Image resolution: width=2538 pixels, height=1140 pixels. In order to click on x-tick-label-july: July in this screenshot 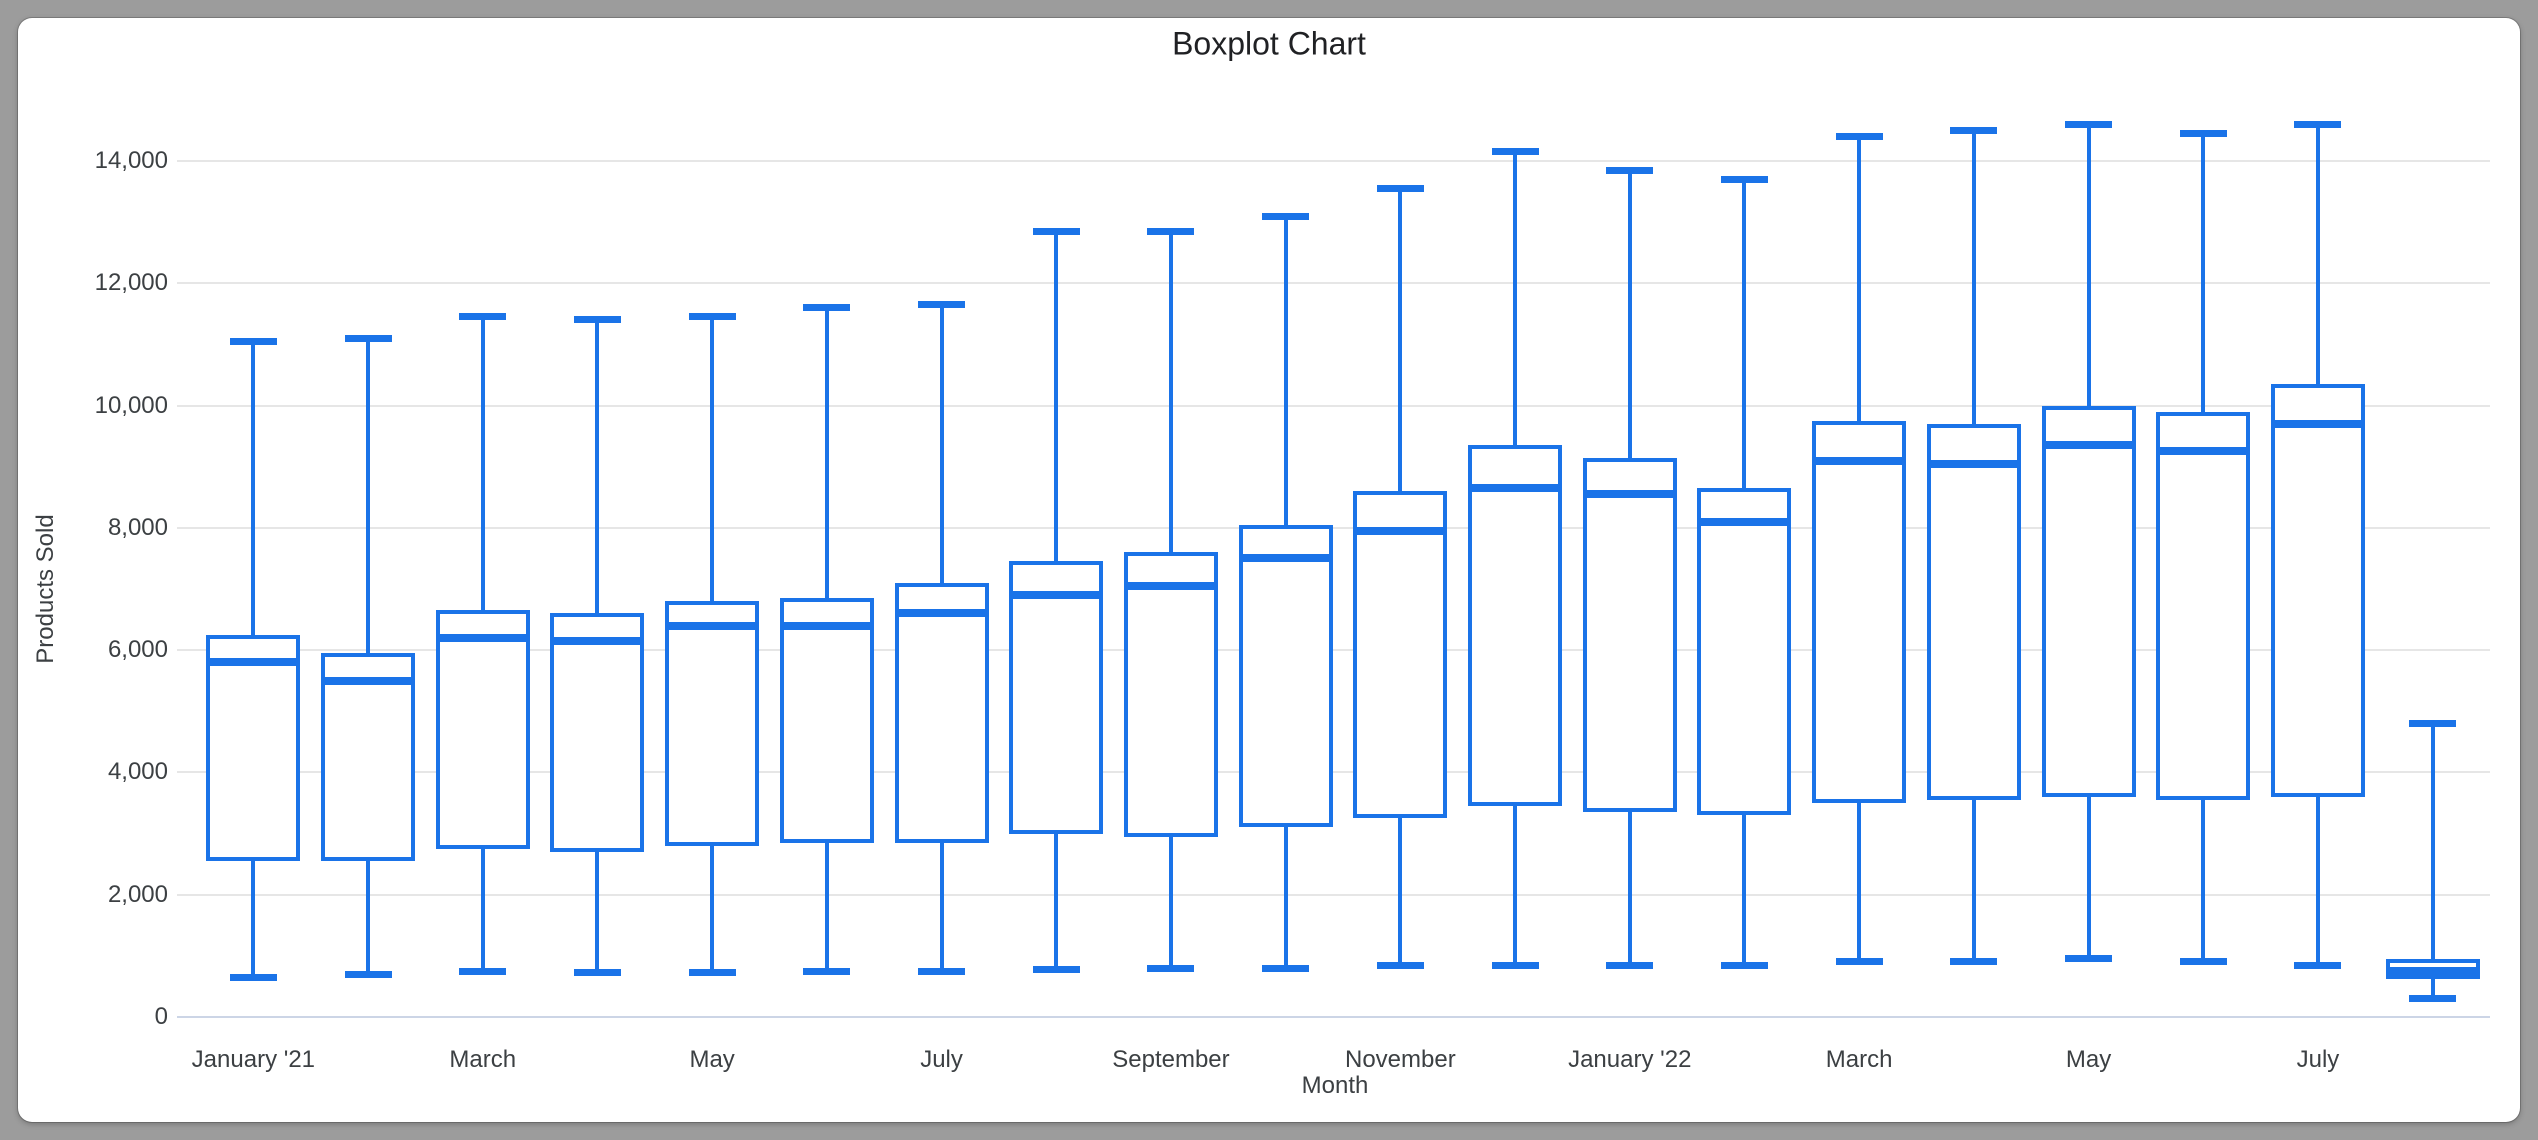, I will do `click(941, 1059)`.